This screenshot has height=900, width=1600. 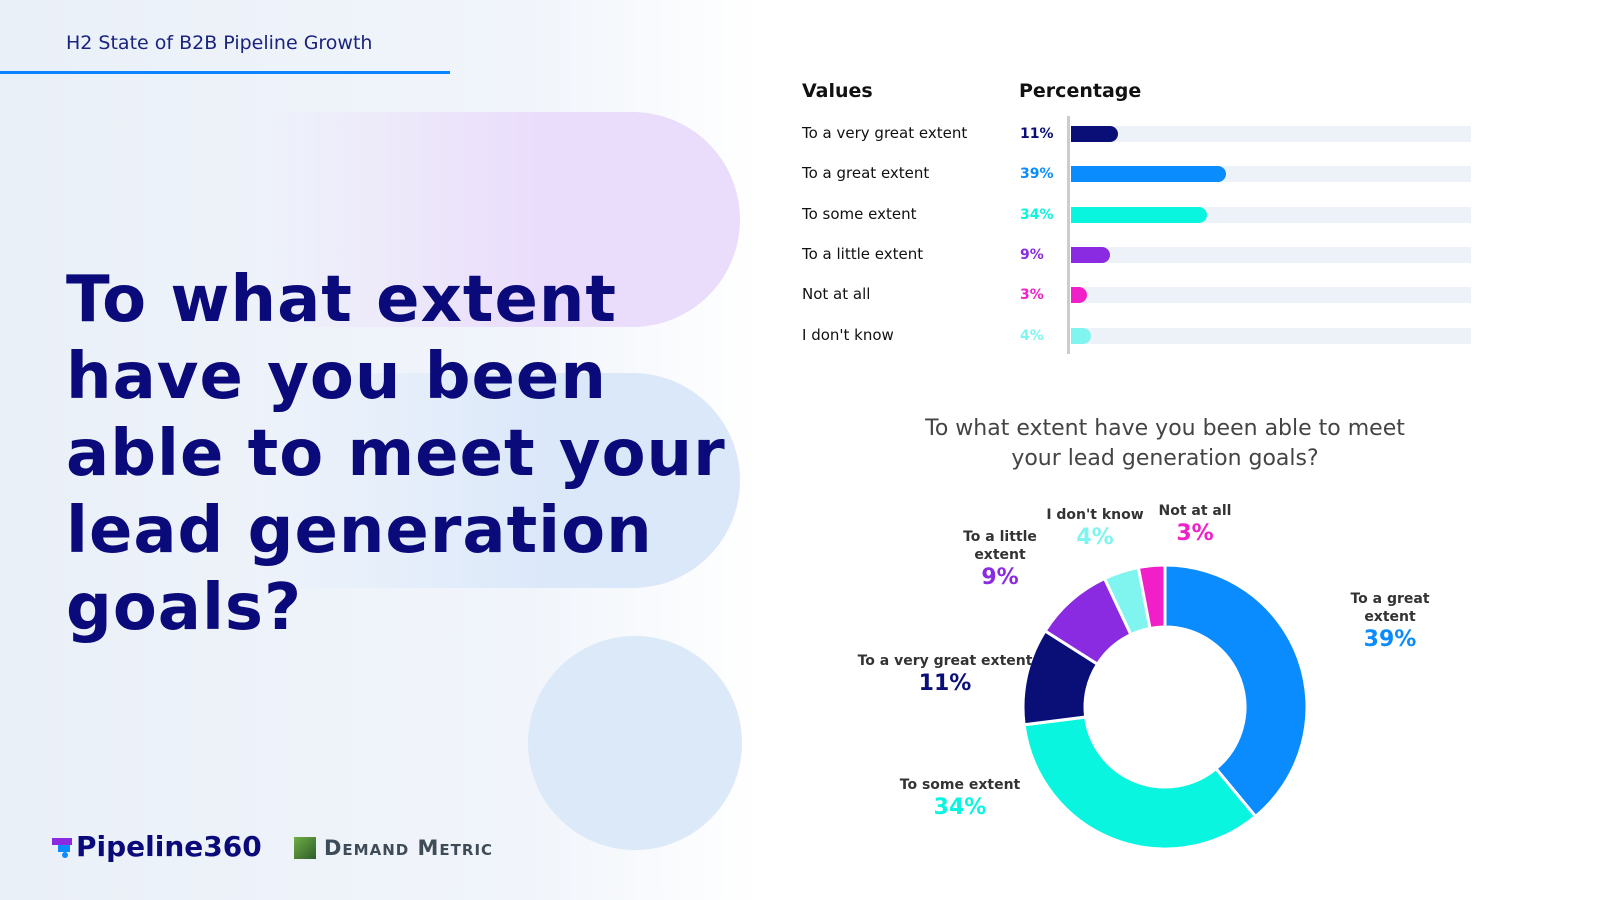 What do you see at coordinates (1390, 639) in the screenshot?
I see `donut-value-label: 39%` at bounding box center [1390, 639].